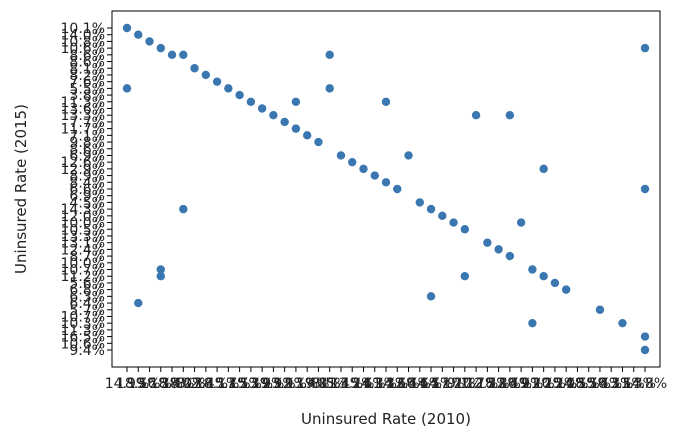 This screenshot has height=440, width=676. I want to click on y-tick-label: 8.9%, so click(87, 177).